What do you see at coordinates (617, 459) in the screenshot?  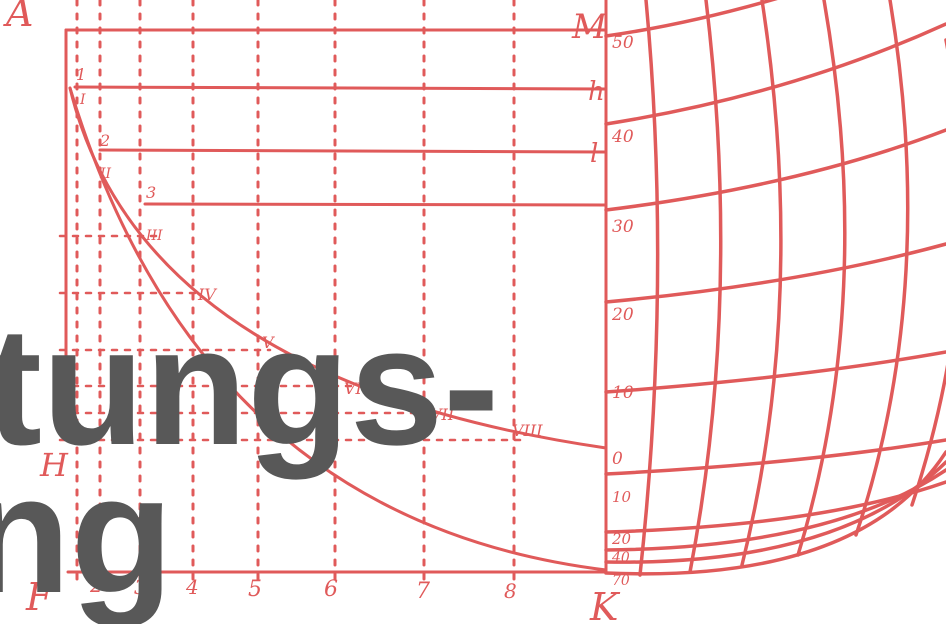 I see `degree-0: 0` at bounding box center [617, 459].